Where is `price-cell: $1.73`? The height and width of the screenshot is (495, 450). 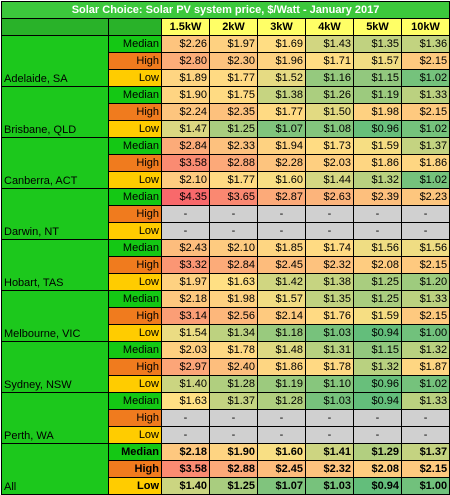 price-cell: $1.73 is located at coordinates (329, 146).